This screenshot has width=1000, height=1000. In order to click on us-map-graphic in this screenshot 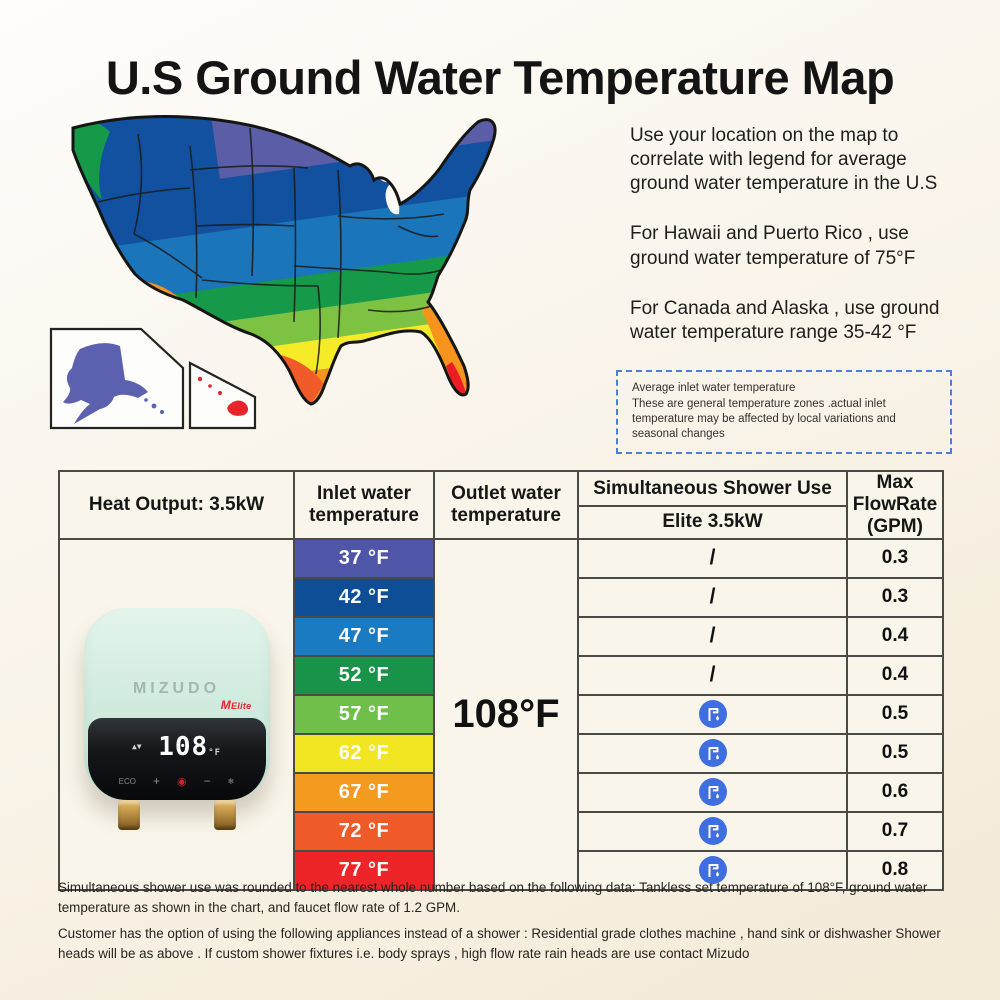, I will do `click(273, 272)`.